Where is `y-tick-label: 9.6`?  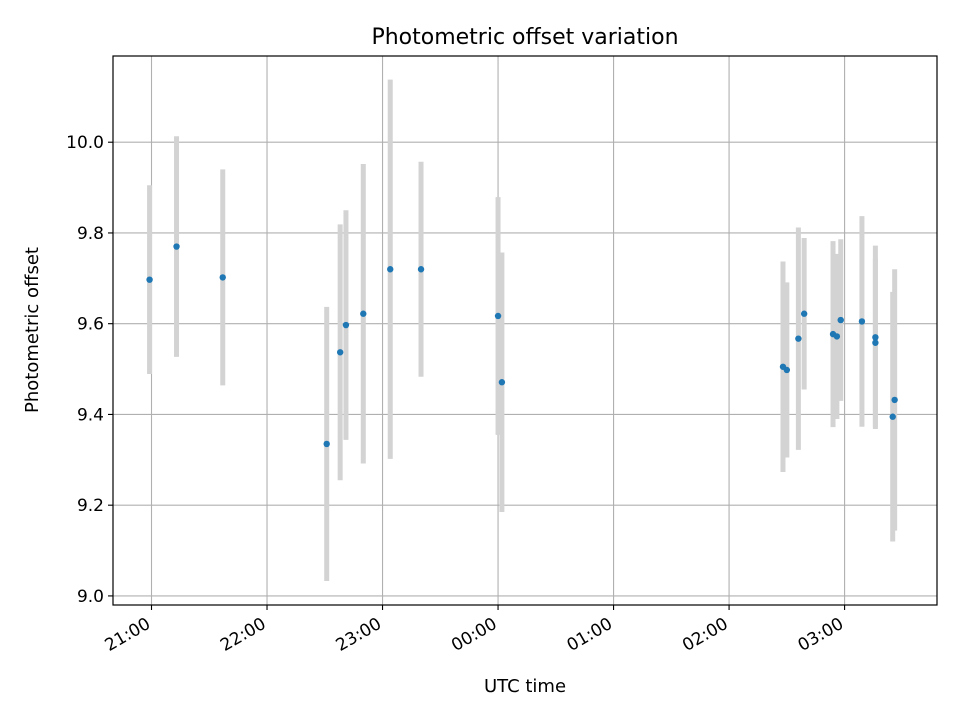 y-tick-label: 9.6 is located at coordinates (90, 325).